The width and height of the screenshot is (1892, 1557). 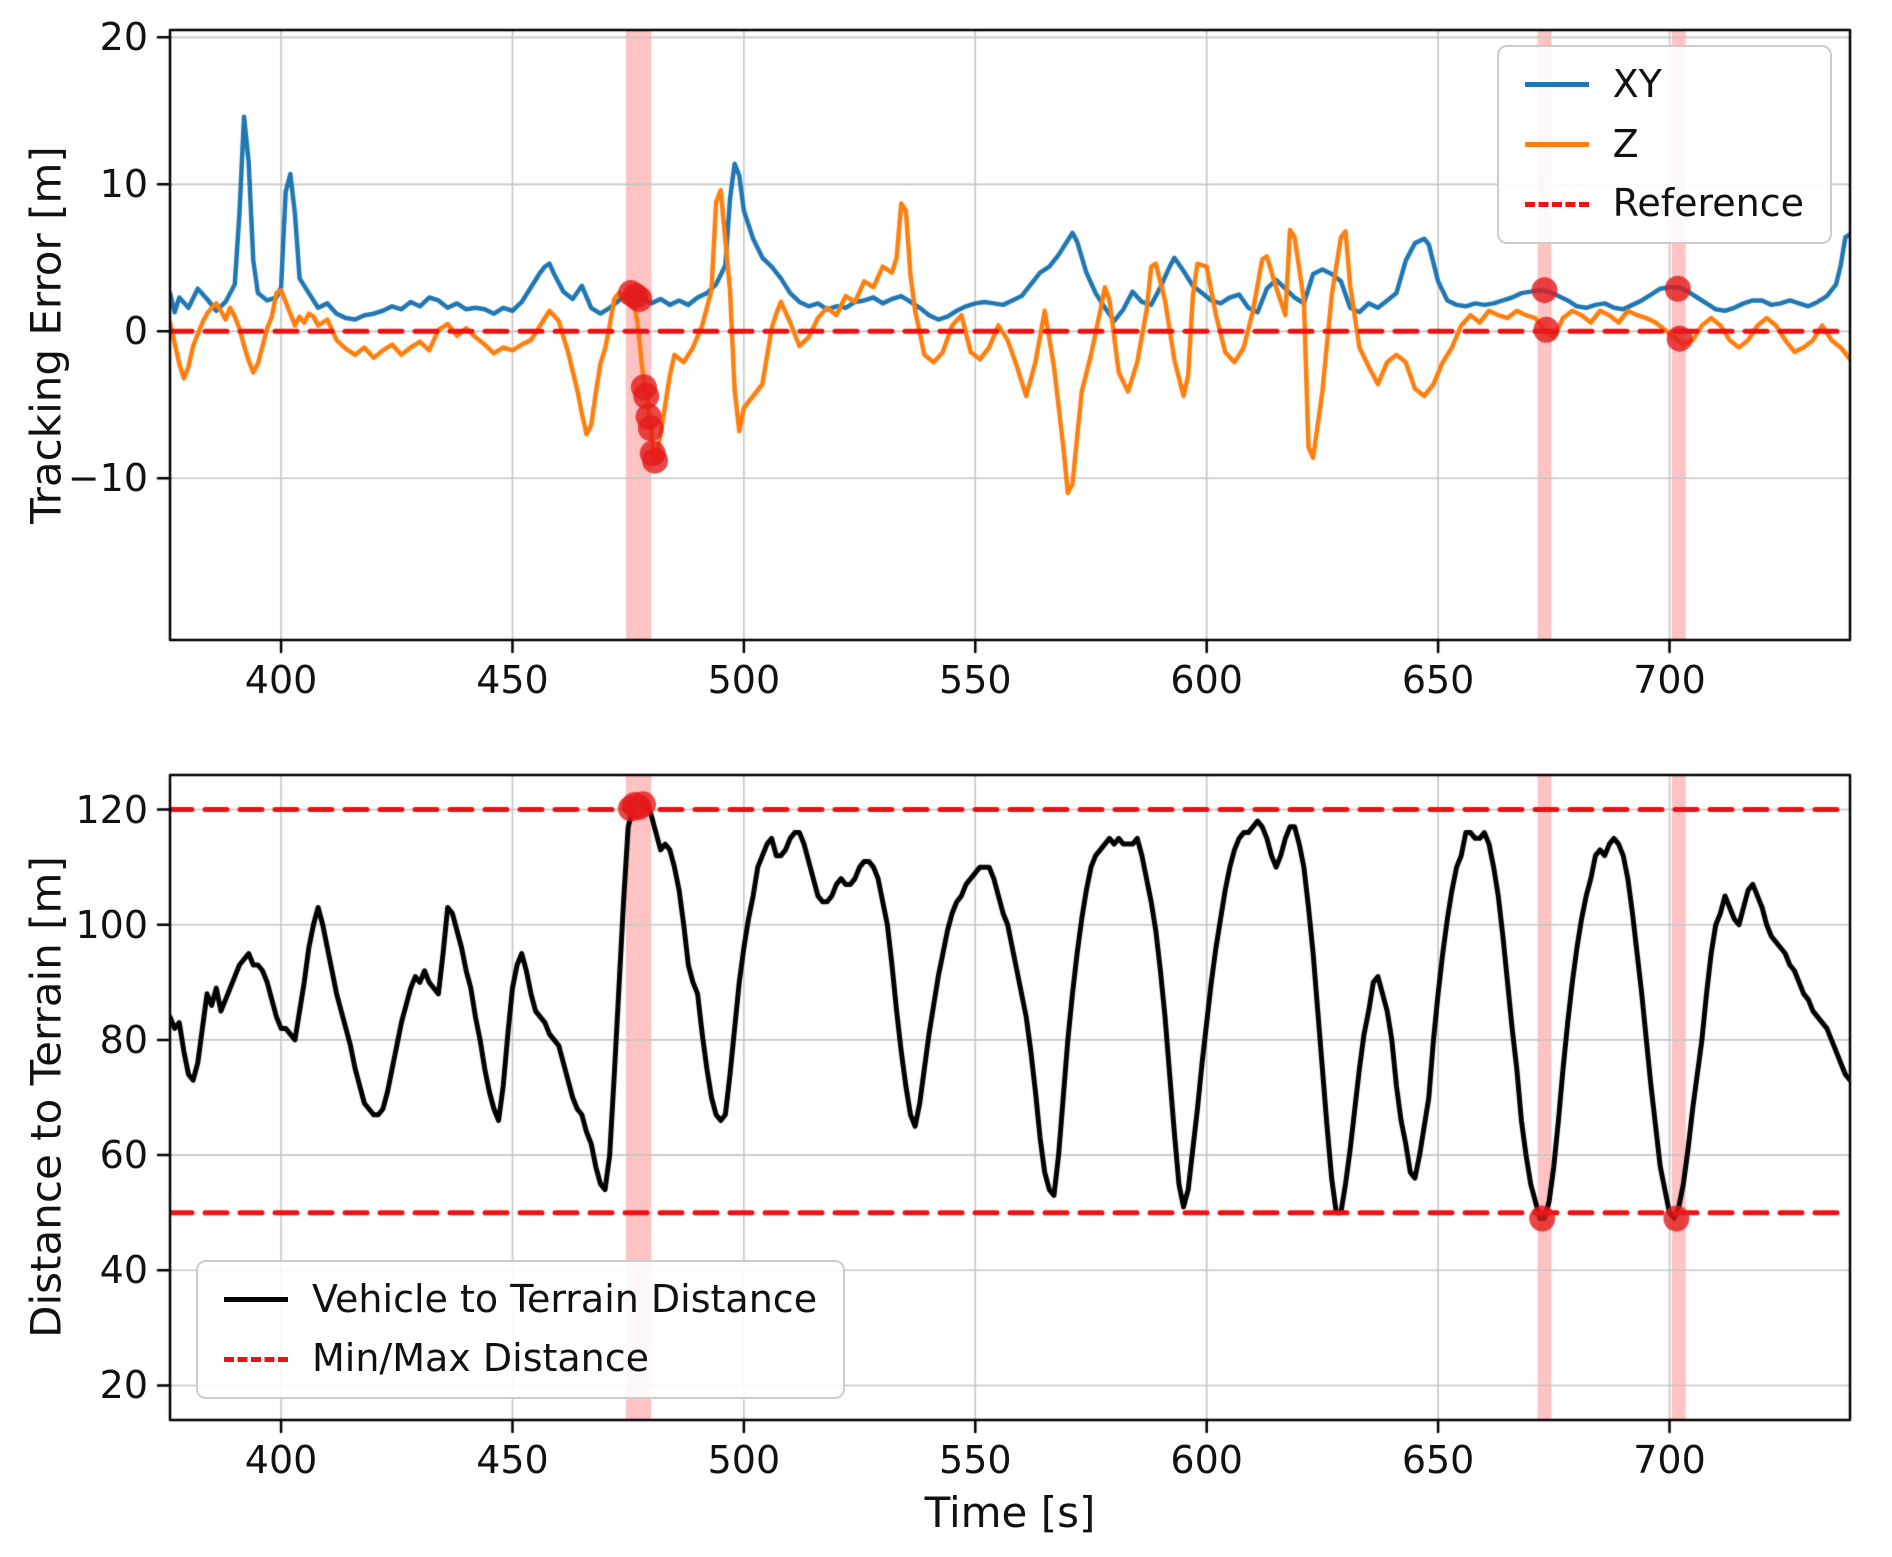 What do you see at coordinates (975, 680) in the screenshot?
I see `top-x-tick-label: 550` at bounding box center [975, 680].